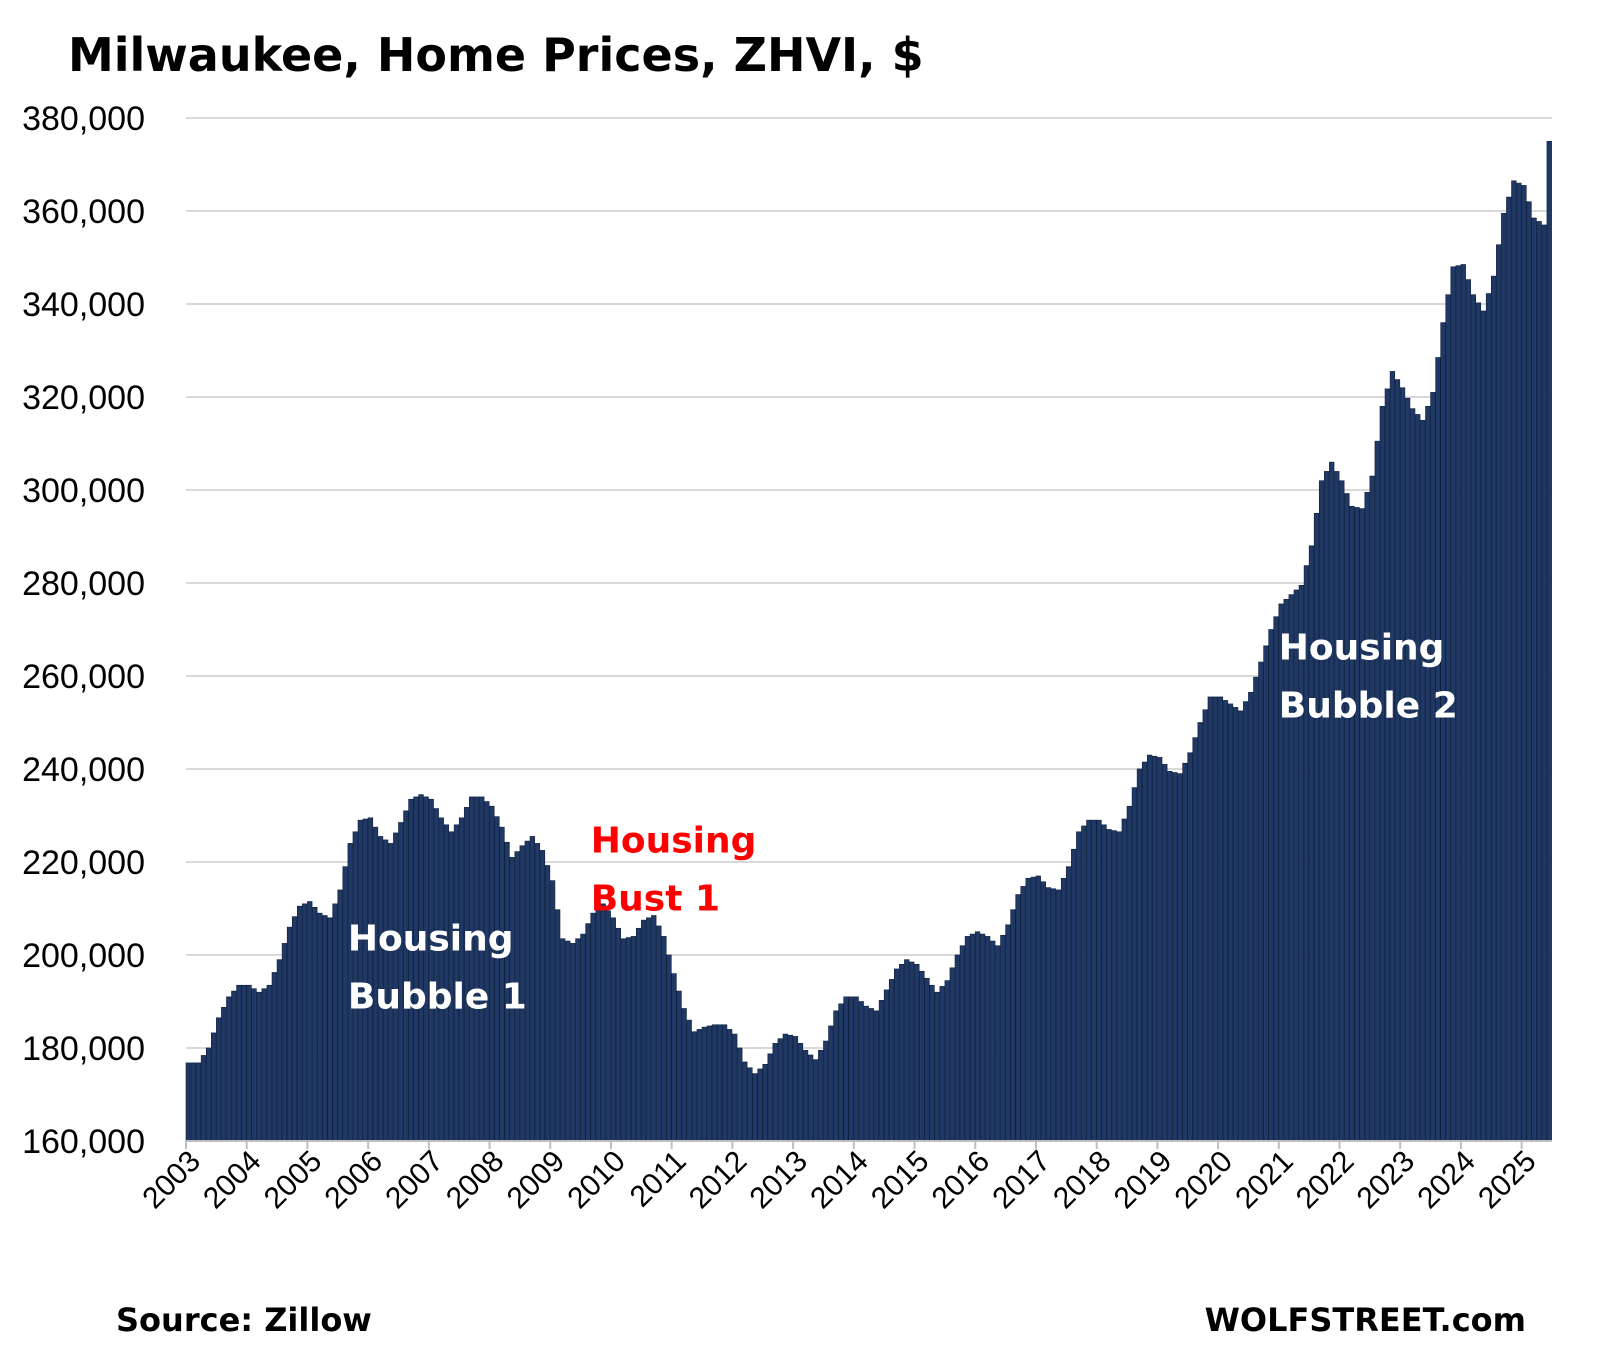 Image resolution: width=1604 pixels, height=1371 pixels. I want to click on y-tick-label: 320,000, so click(83, 398).